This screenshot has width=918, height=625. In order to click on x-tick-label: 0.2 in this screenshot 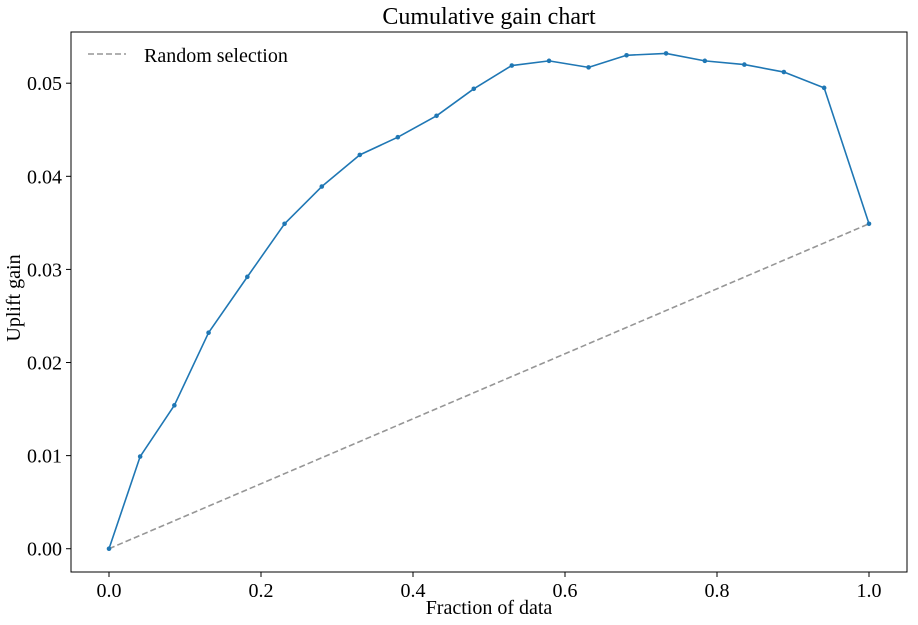, I will do `click(261, 591)`.